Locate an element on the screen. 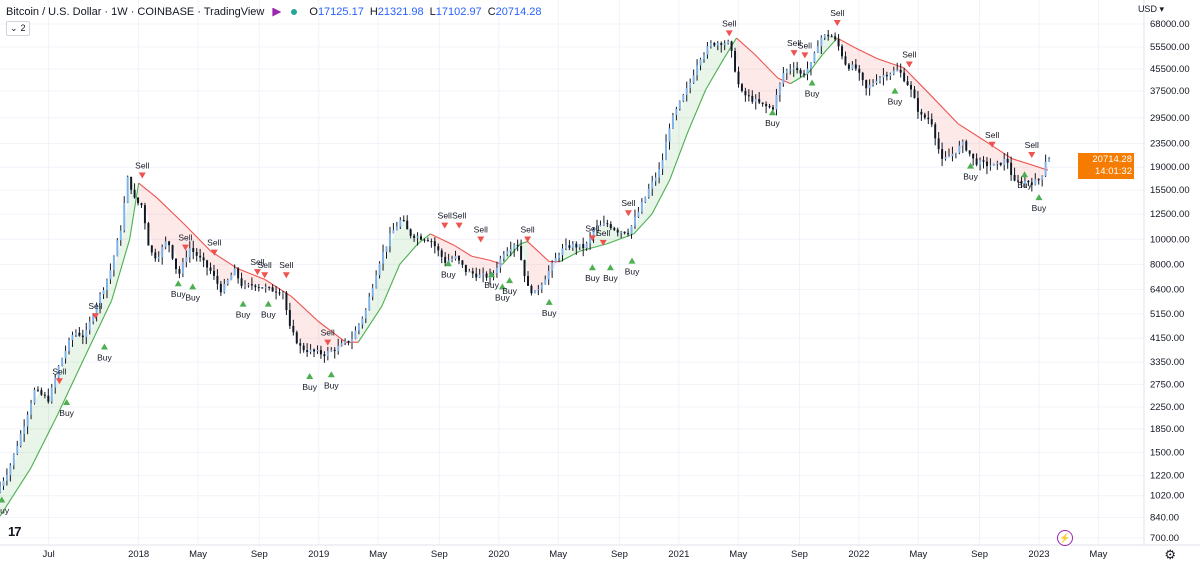 The image size is (1200, 563). price-tick-label: 6400.00 is located at coordinates (1167, 289).